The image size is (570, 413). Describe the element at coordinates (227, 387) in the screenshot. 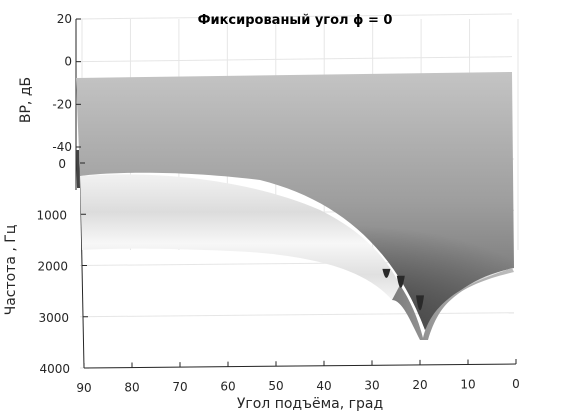

I see `x-tick-label: 60` at that location.